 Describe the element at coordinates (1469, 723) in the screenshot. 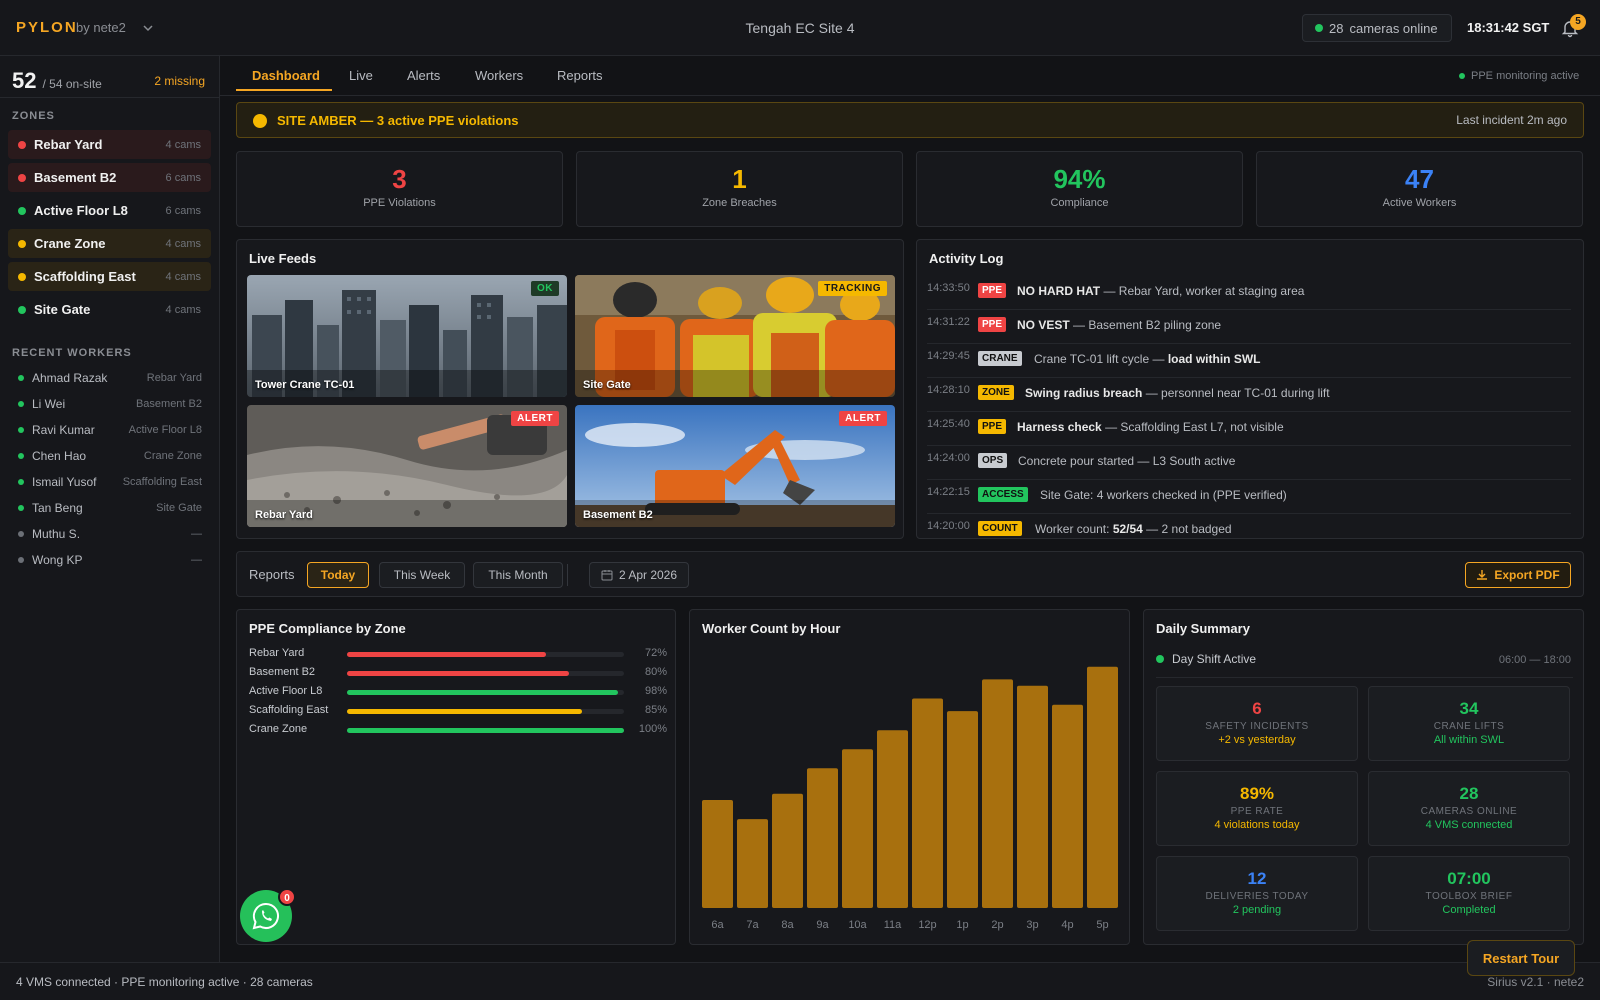

I see `summary-card-crane-lifts: 34 CRANE LIFTS All within SWL` at that location.